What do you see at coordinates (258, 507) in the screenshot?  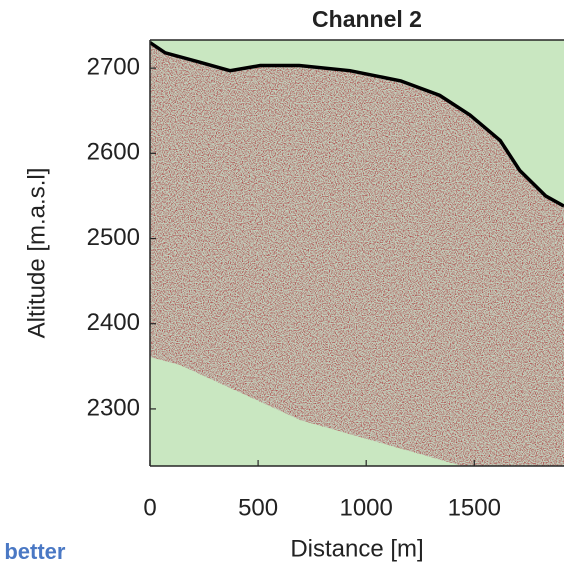 I see `x-tick-label: 500` at bounding box center [258, 507].